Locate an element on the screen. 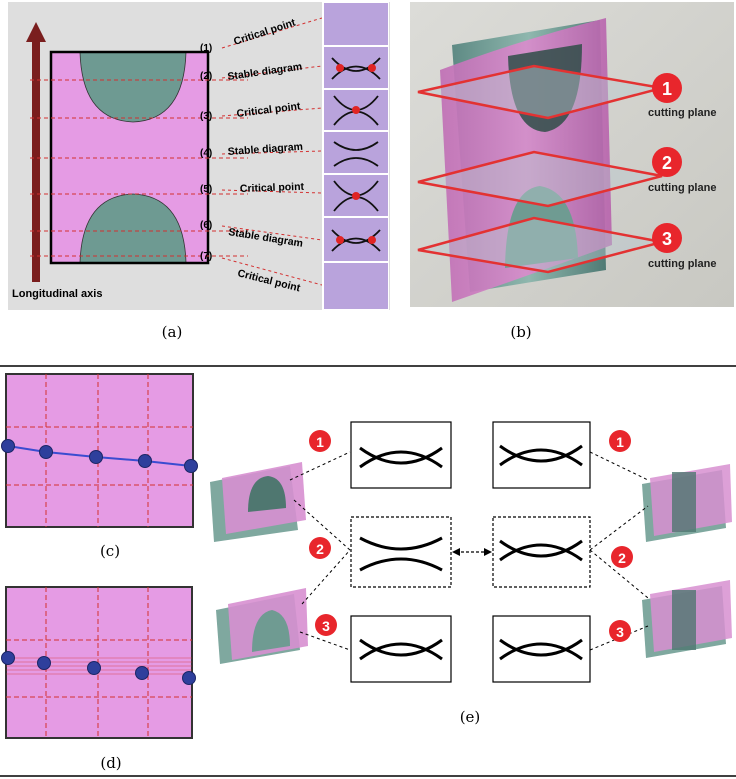 The image size is (736, 779). level-label-1: (1) is located at coordinates (206, 48).